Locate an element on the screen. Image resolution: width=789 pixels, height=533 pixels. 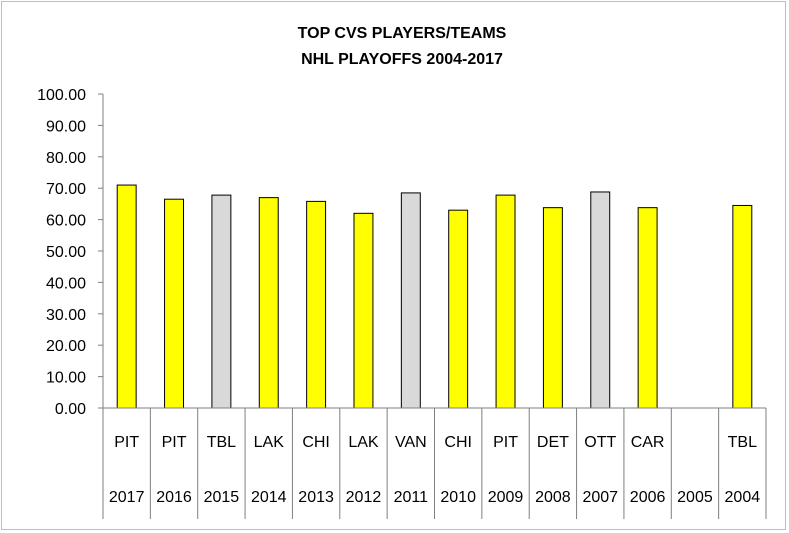
bar-2015 is located at coordinates (221, 301).